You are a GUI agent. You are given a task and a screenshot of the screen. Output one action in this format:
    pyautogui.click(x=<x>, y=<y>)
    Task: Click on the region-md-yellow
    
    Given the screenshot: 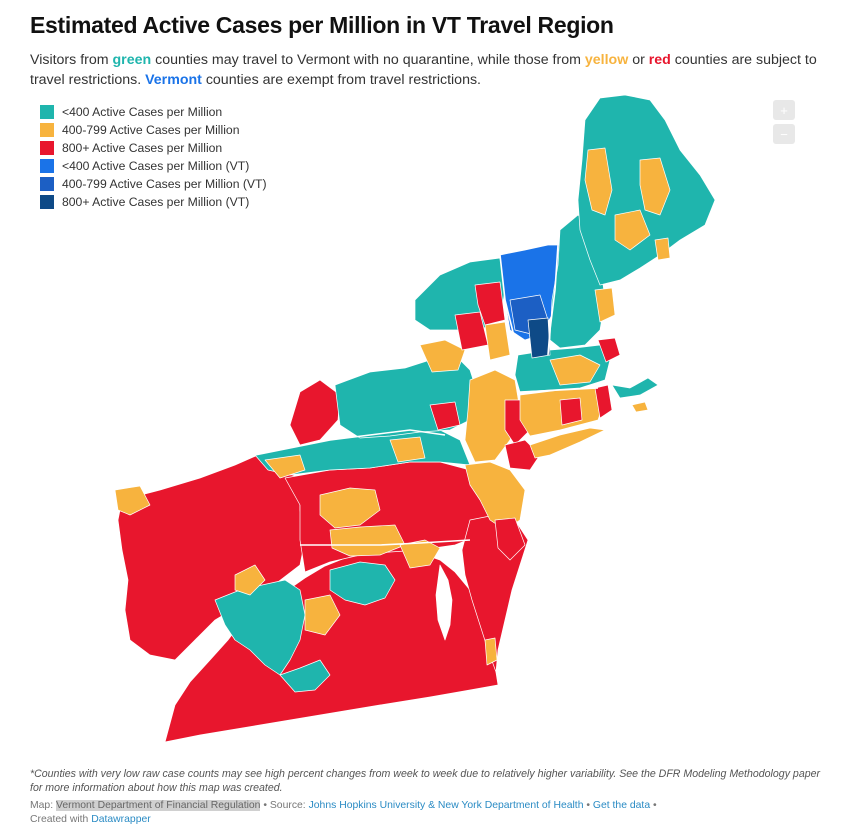 What is the action you would take?
    pyautogui.click(x=420, y=554)
    